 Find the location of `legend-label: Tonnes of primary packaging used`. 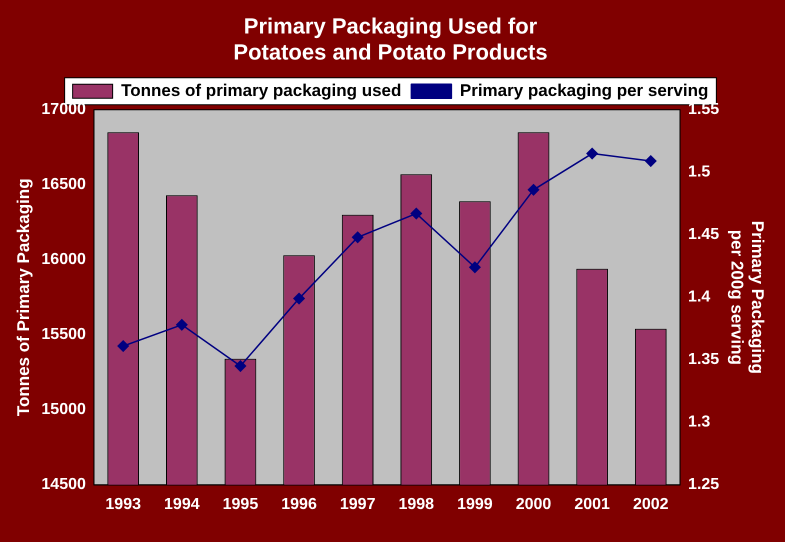

legend-label: Tonnes of primary packaging used is located at coordinates (261, 90).